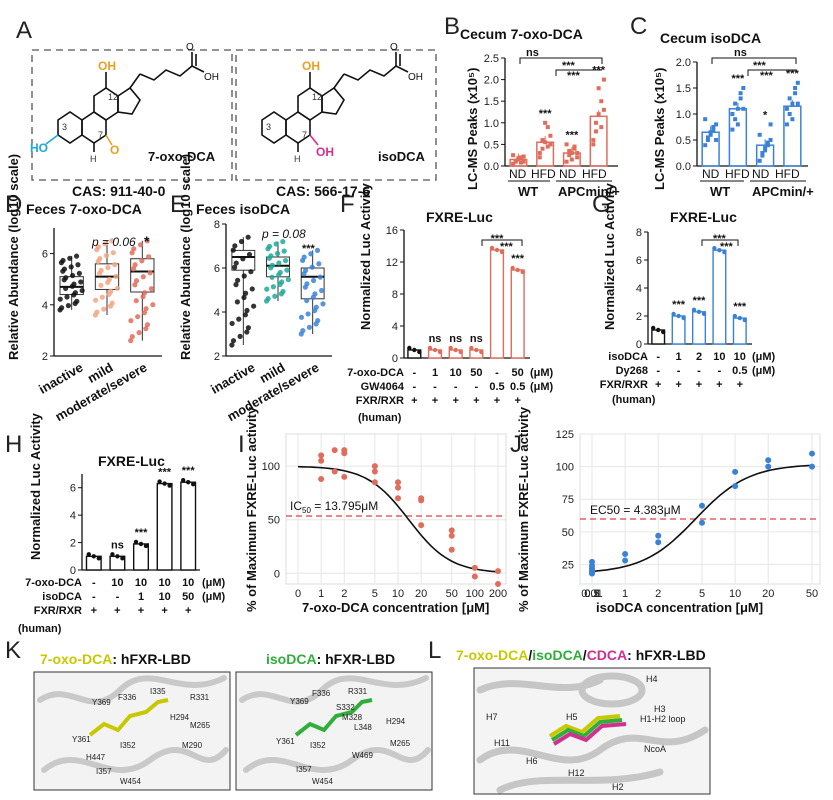 The width and height of the screenshot is (833, 800). What do you see at coordinates (599, 71) in the screenshot?
I see `chart-b-sig-4: ***` at bounding box center [599, 71].